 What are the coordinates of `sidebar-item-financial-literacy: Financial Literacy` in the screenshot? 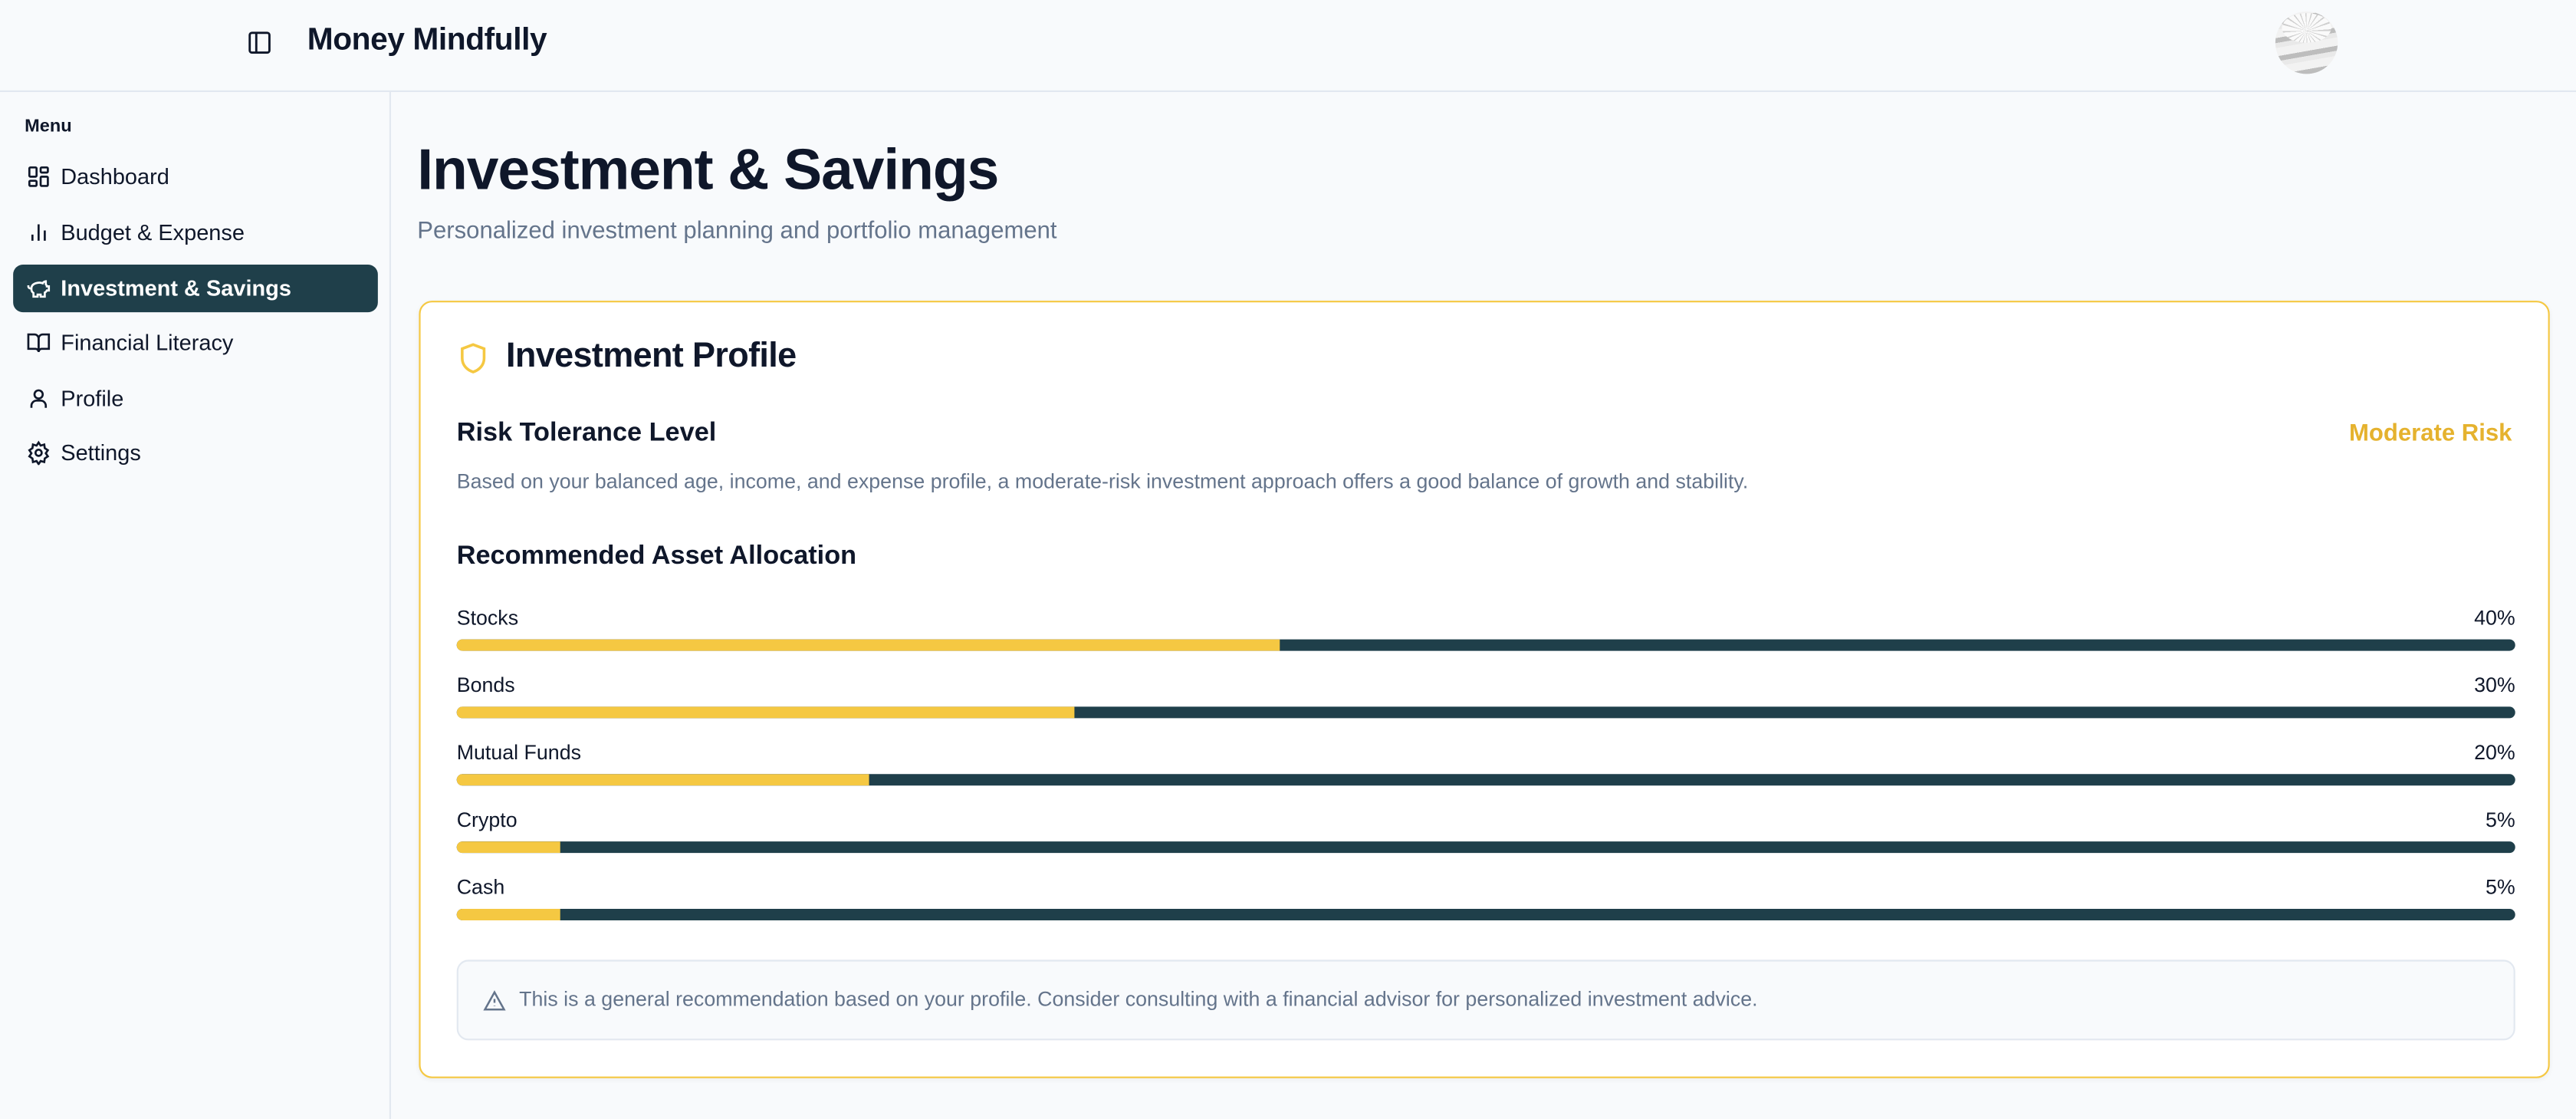 It's located at (195, 343).